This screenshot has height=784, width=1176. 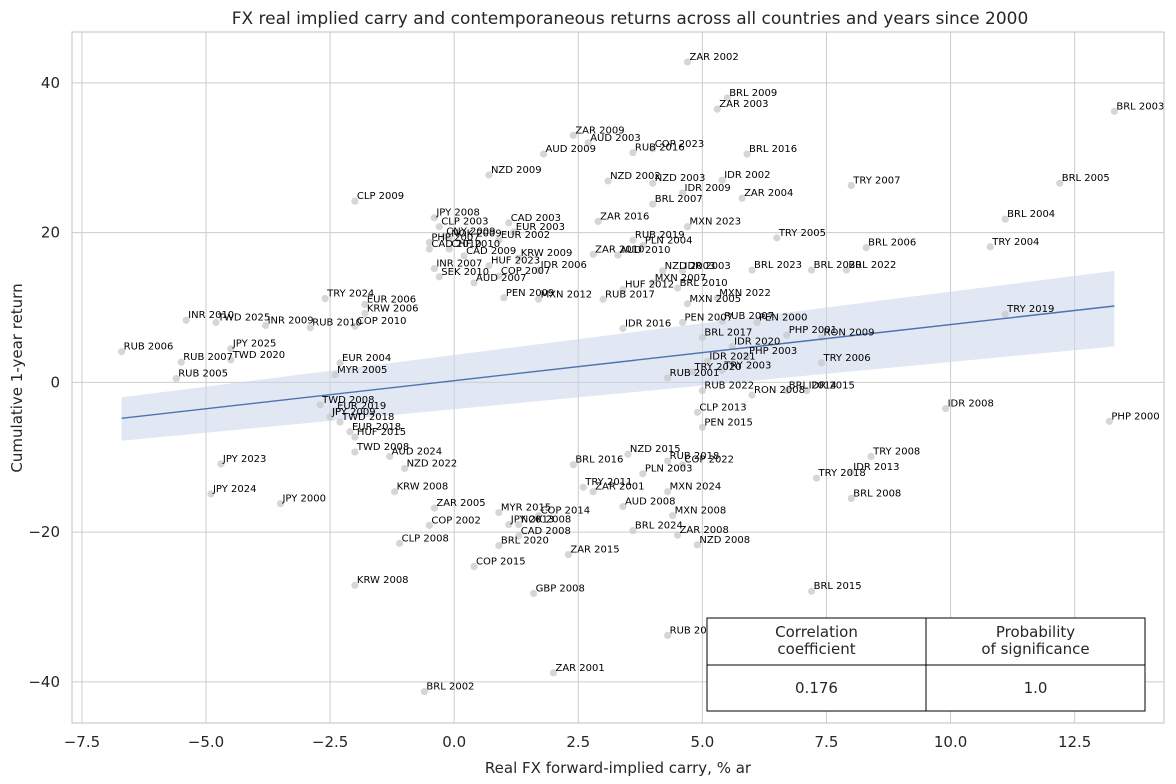 I want to click on data-point-label: PEN 2015, so click(x=728, y=422).